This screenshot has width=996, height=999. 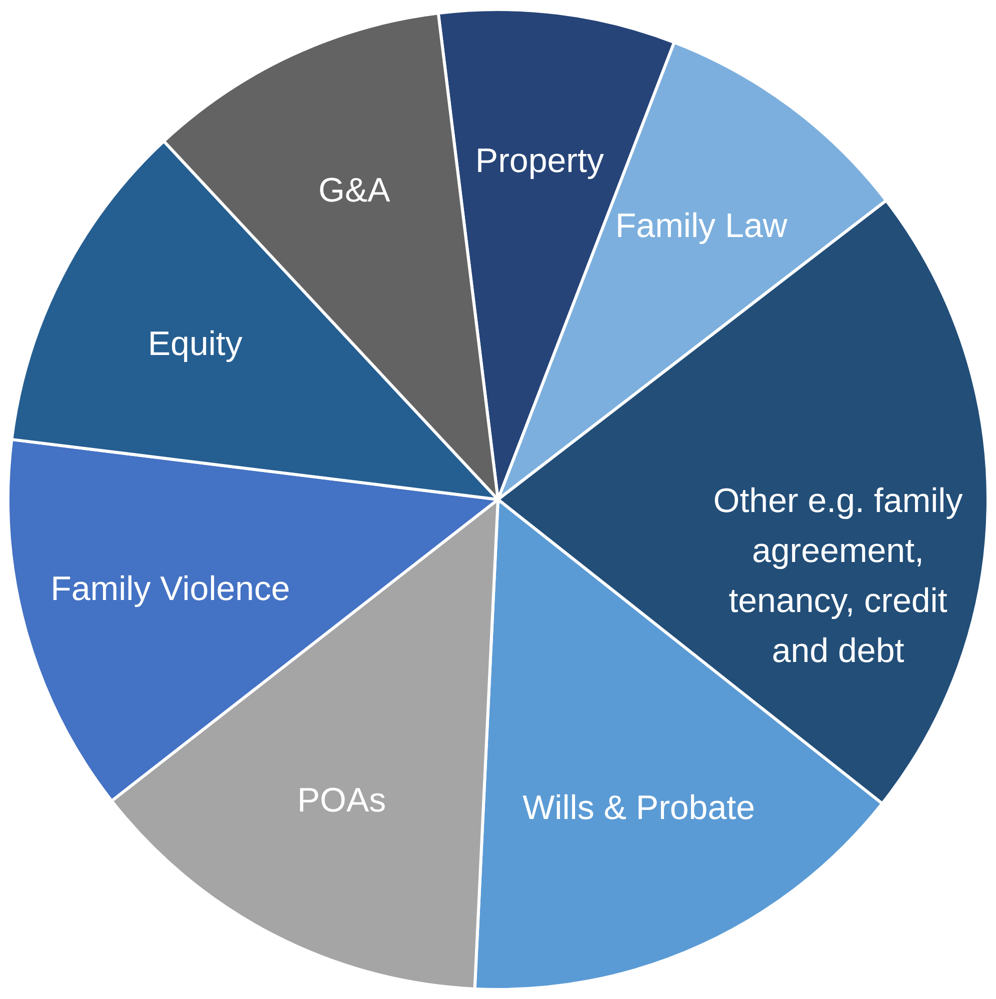 What do you see at coordinates (638, 807) in the screenshot?
I see `slice-label: Wills & Probate` at bounding box center [638, 807].